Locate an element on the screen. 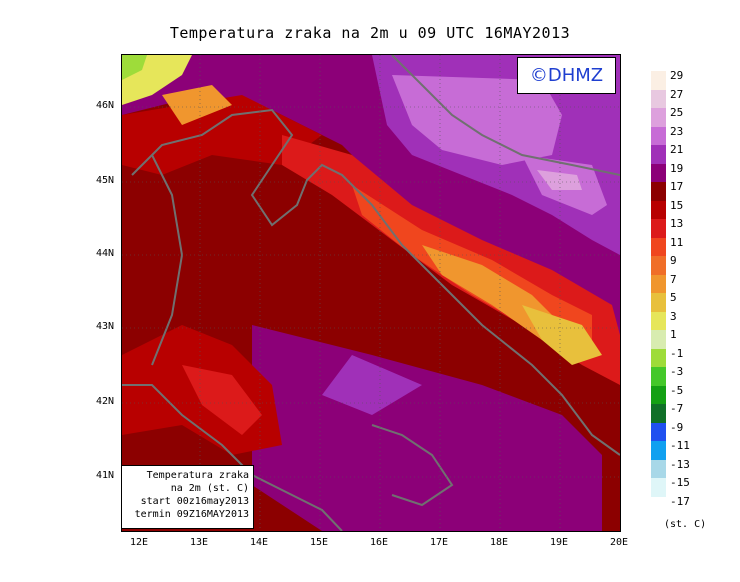 The height and width of the screenshot is (582, 740). colorbar-label: -7 is located at coordinates (677, 408).